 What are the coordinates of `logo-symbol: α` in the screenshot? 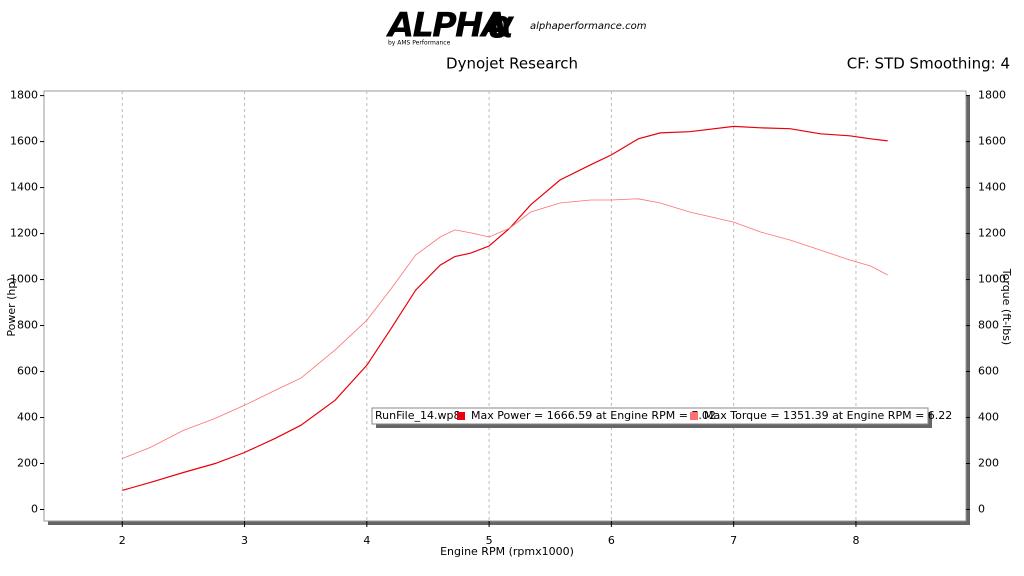 It's located at (501, 25).